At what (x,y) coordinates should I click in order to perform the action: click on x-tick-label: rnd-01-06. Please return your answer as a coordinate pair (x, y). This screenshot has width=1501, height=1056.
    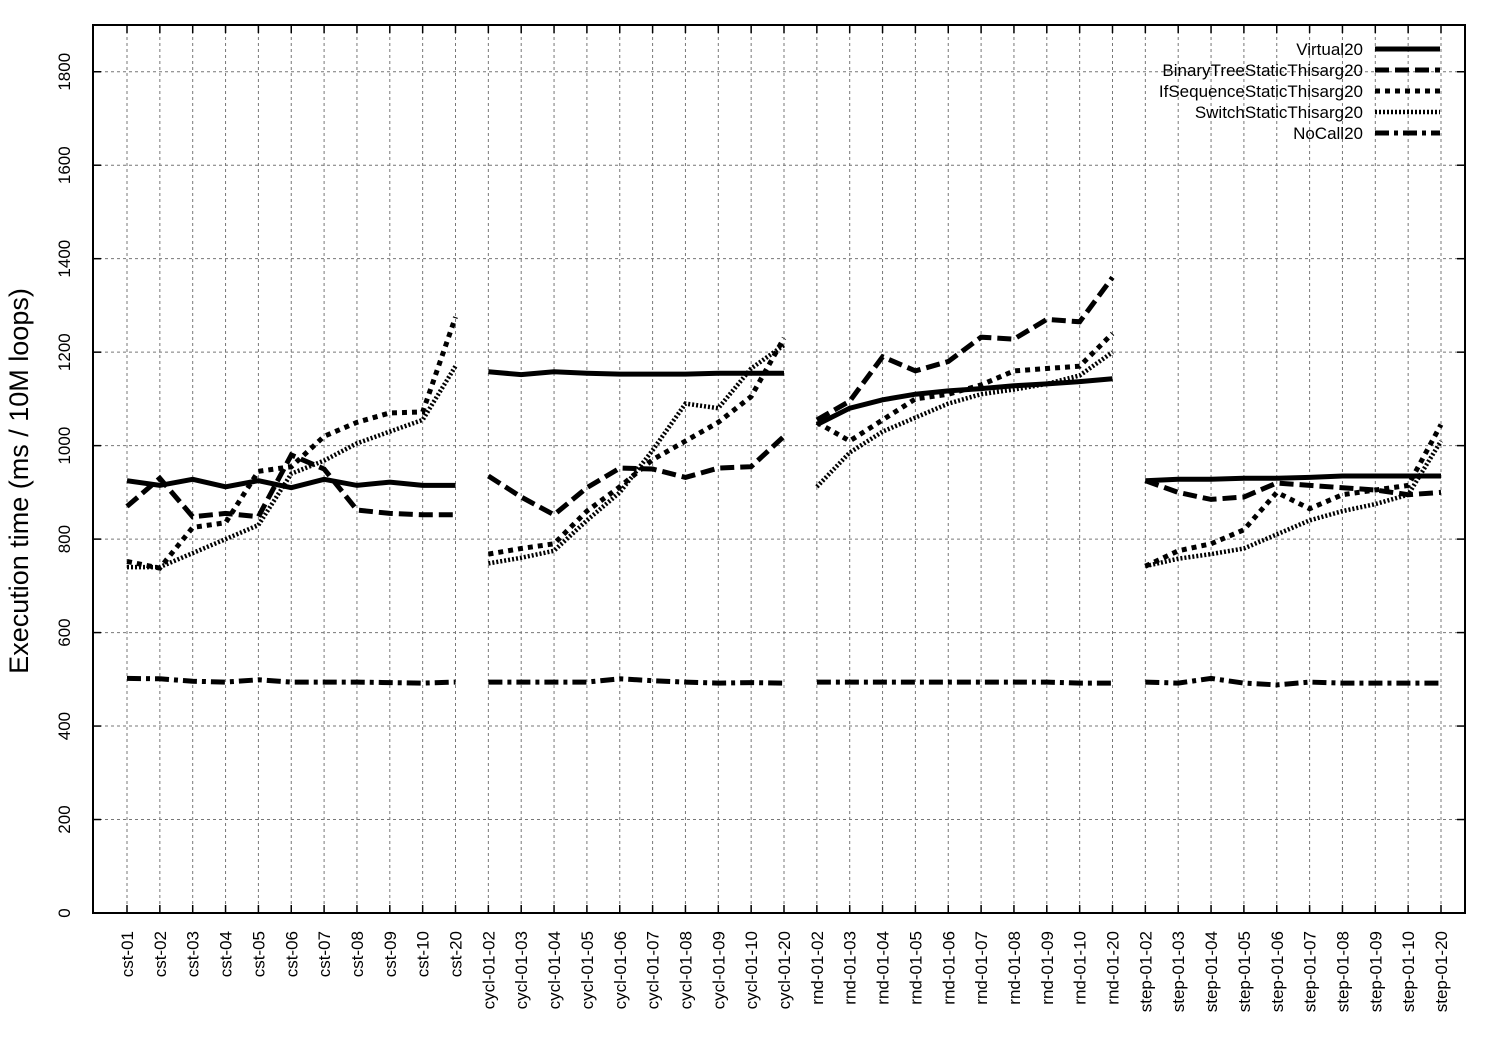
    Looking at the image, I should click on (948, 968).